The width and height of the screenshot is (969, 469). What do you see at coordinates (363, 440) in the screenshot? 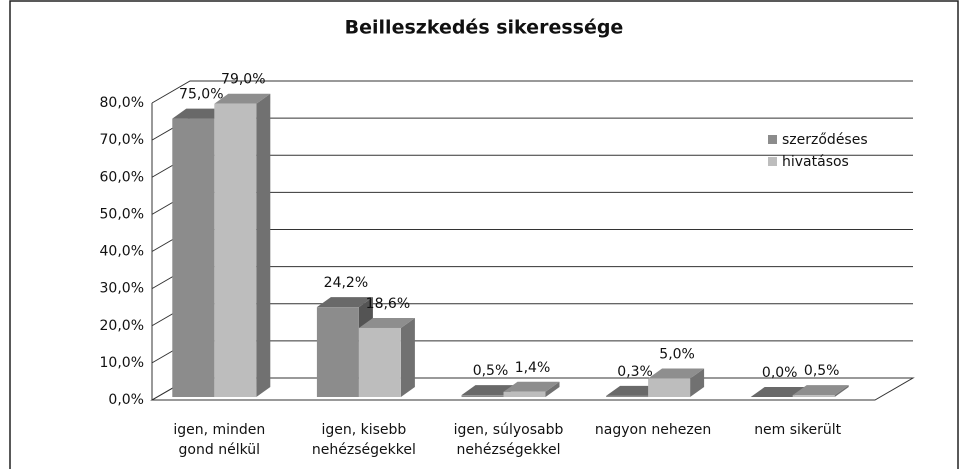
I see `x-tick-label: igen, kisebb nehézségekkel` at bounding box center [363, 440].